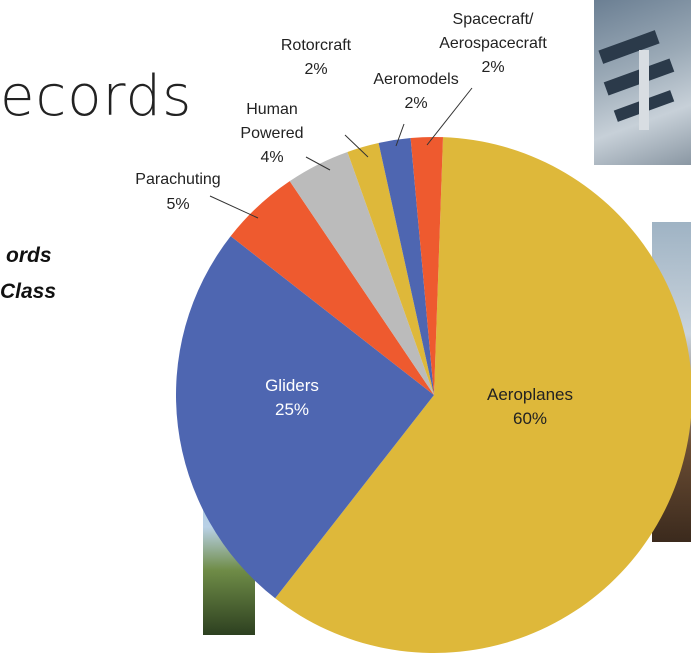 The image size is (691, 654). I want to click on spacecraft-photo, so click(642, 82).